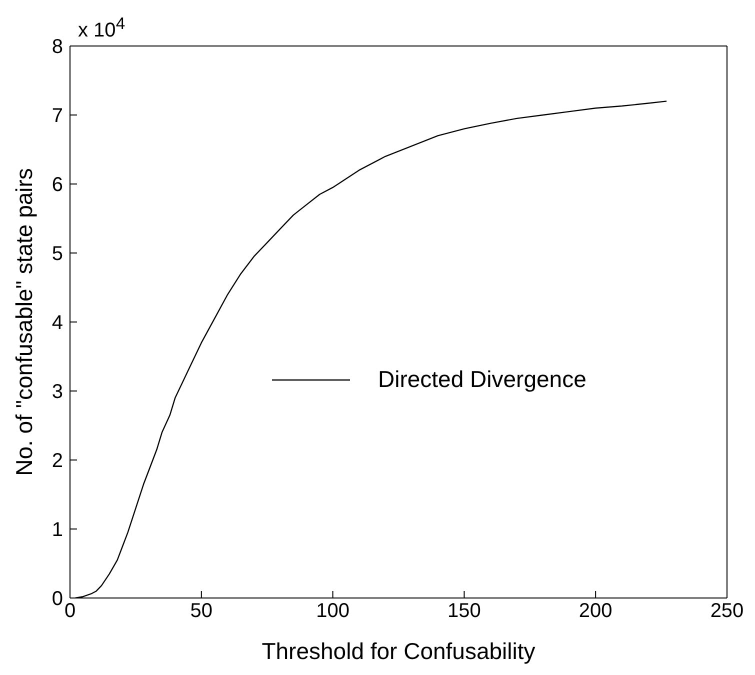 The height and width of the screenshot is (675, 755). What do you see at coordinates (482, 379) in the screenshot?
I see `legend-label: Directed Divergence` at bounding box center [482, 379].